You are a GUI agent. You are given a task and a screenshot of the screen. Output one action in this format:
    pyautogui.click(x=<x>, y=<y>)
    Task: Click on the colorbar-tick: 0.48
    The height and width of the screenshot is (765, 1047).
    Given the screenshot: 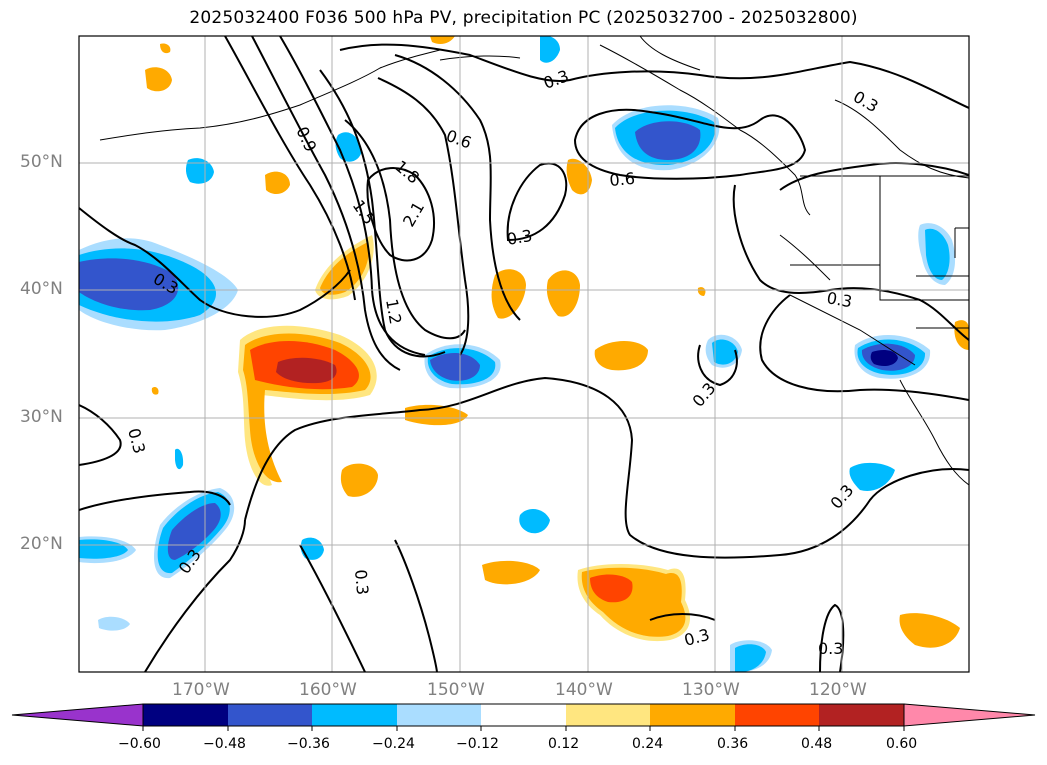 What is the action you would take?
    pyautogui.click(x=817, y=744)
    